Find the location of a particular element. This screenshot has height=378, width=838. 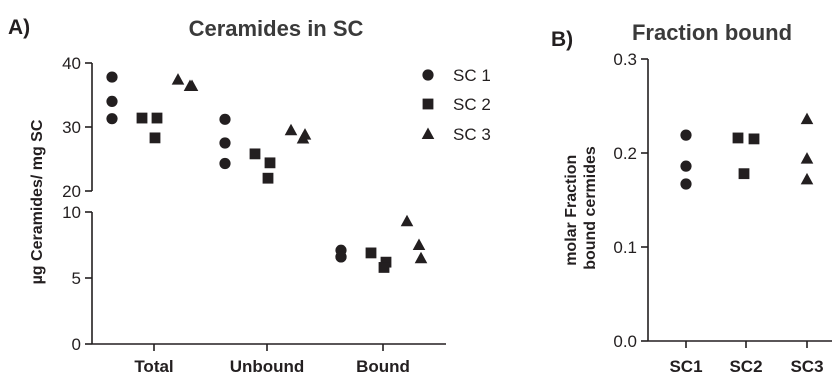

panel-a-title: Ceramides in SC is located at coordinates (276, 28).